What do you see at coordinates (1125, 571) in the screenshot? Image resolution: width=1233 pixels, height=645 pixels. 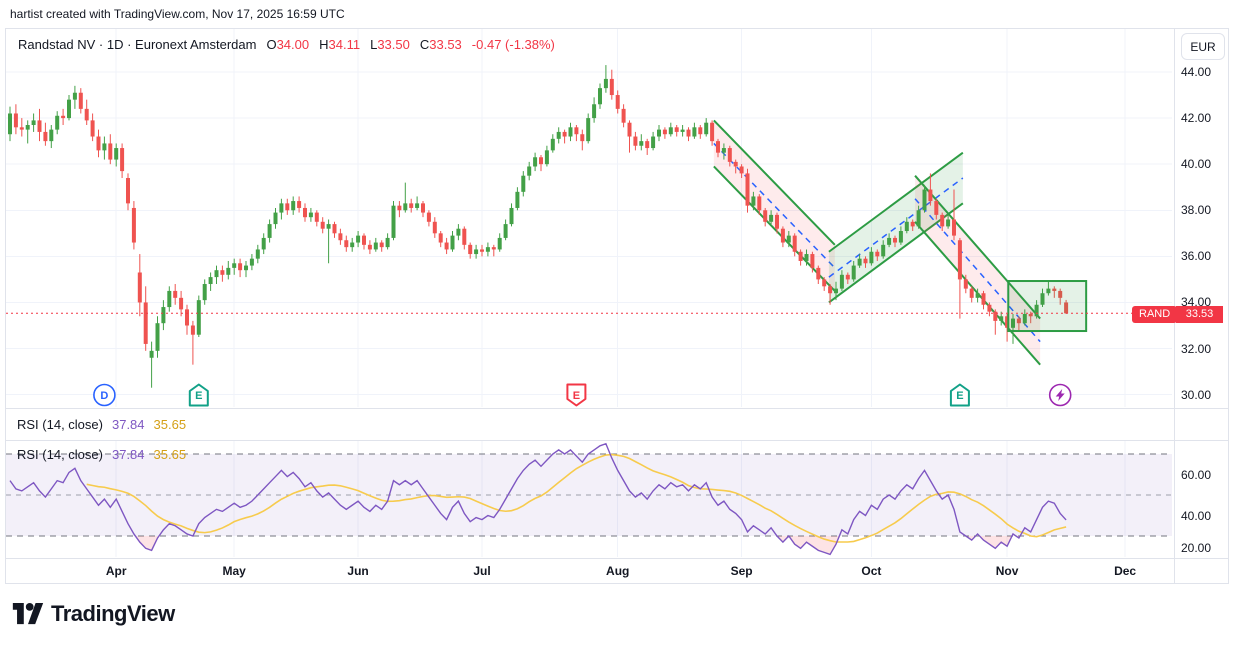 I see `month-label: Dec` at bounding box center [1125, 571].